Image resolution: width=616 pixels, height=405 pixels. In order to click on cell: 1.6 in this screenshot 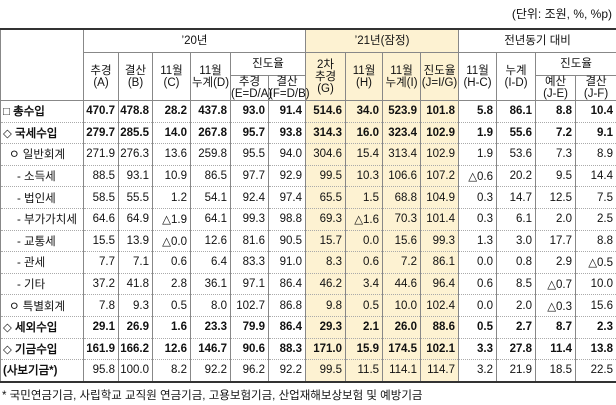, I will do `click(171, 327)`.